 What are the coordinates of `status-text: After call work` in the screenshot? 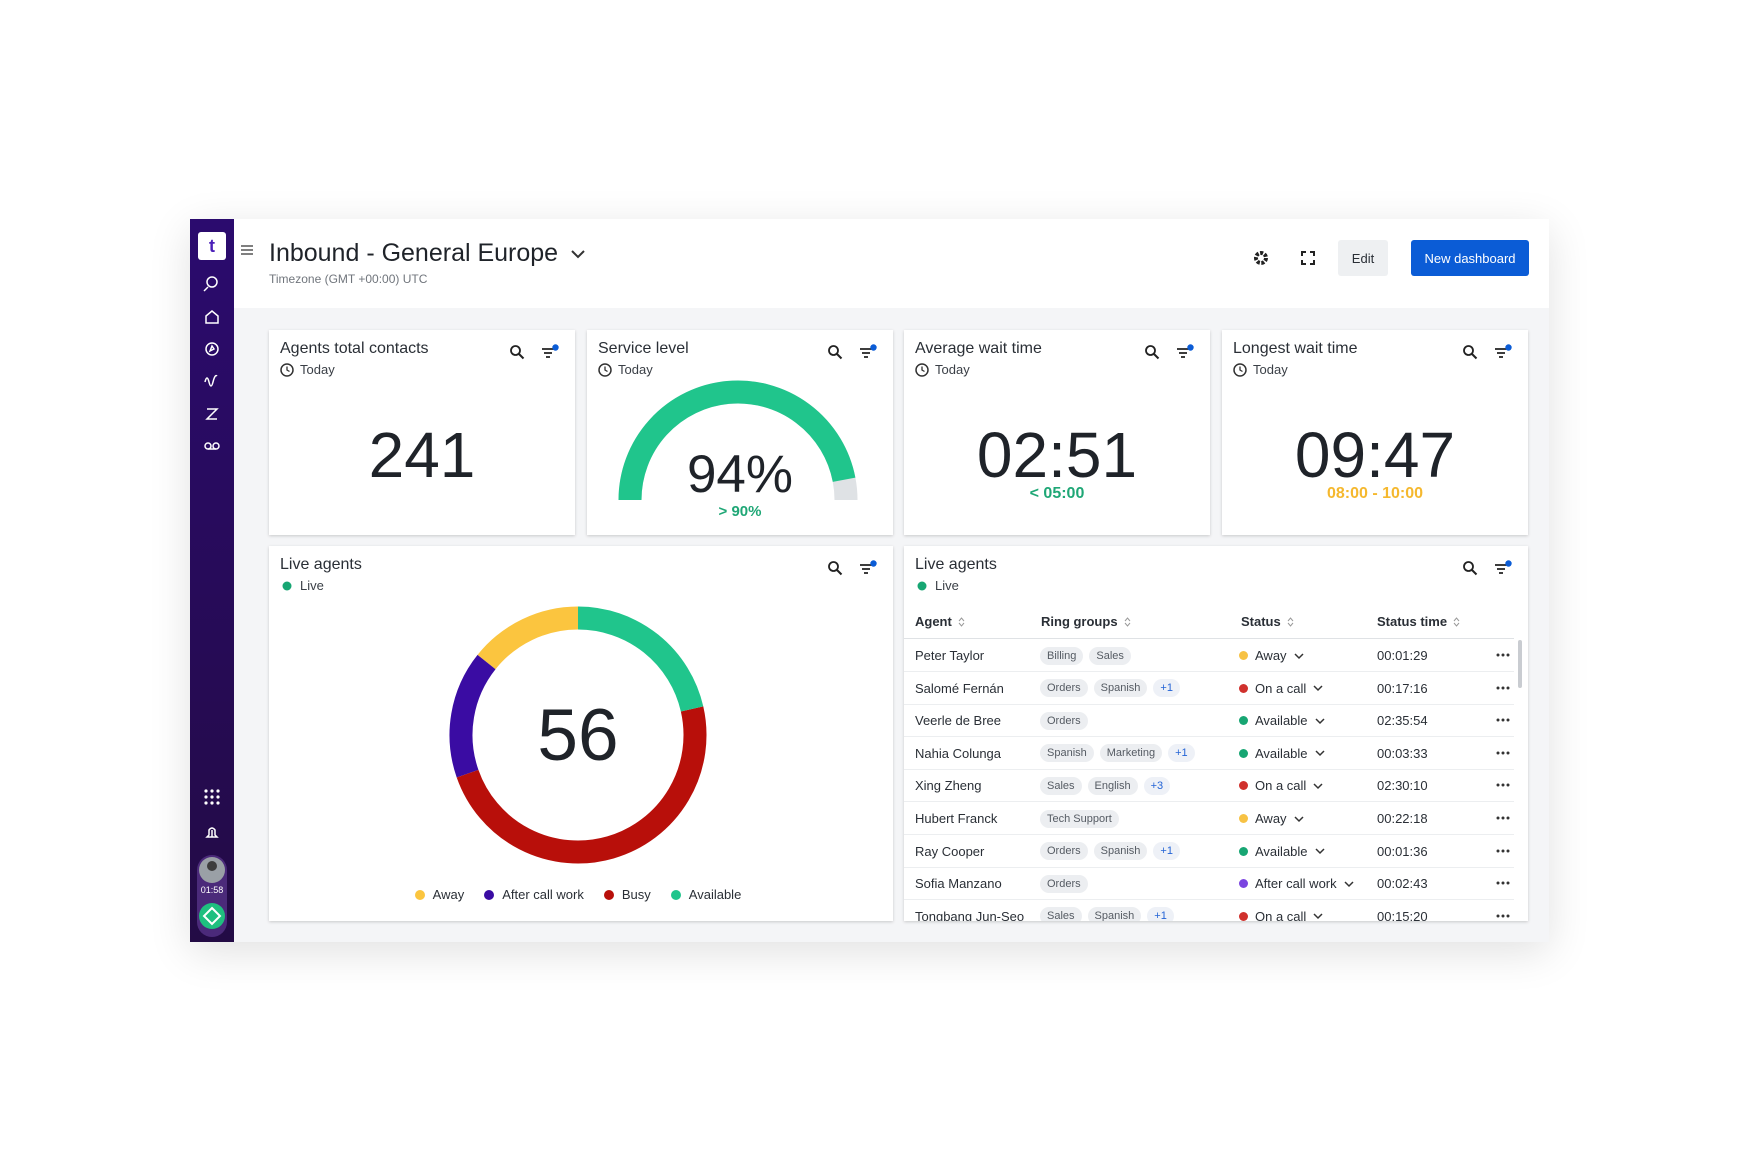 It's located at (1296, 884).